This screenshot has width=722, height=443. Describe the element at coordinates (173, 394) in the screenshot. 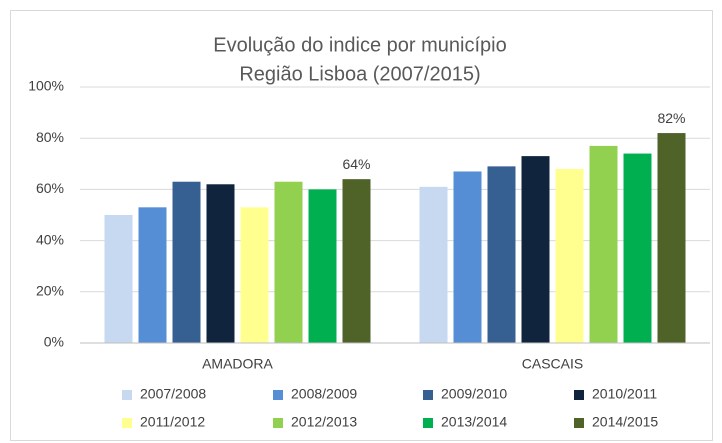

I see `legend-label: 2007/2008` at that location.